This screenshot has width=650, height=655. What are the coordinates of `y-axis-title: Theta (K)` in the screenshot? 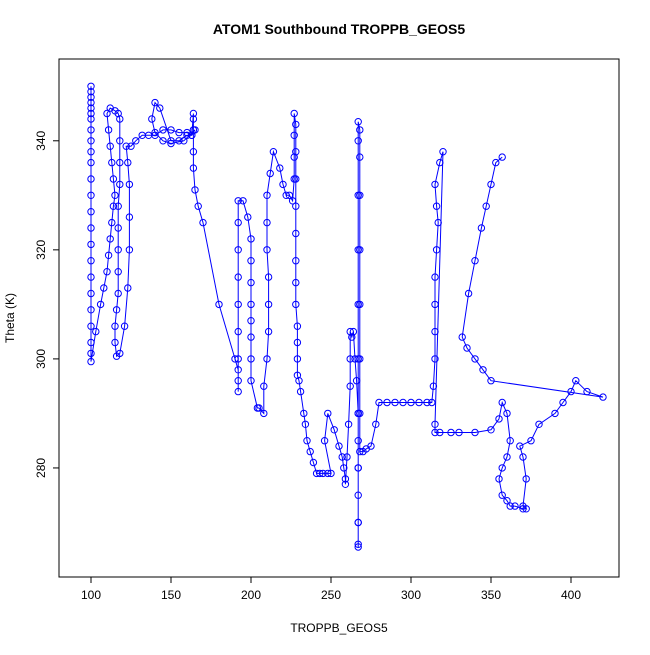 It's located at (10, 318).